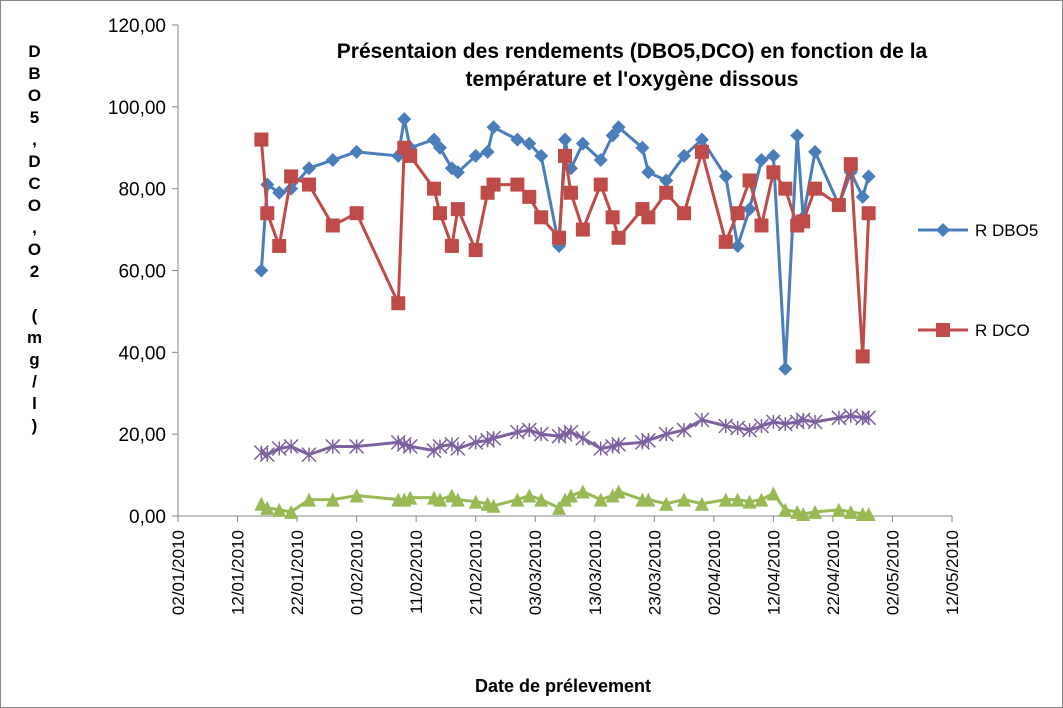 Image resolution: width=1063 pixels, height=708 pixels. What do you see at coordinates (137, 26) in the screenshot?
I see `y-tick-label: 120,00` at bounding box center [137, 26].